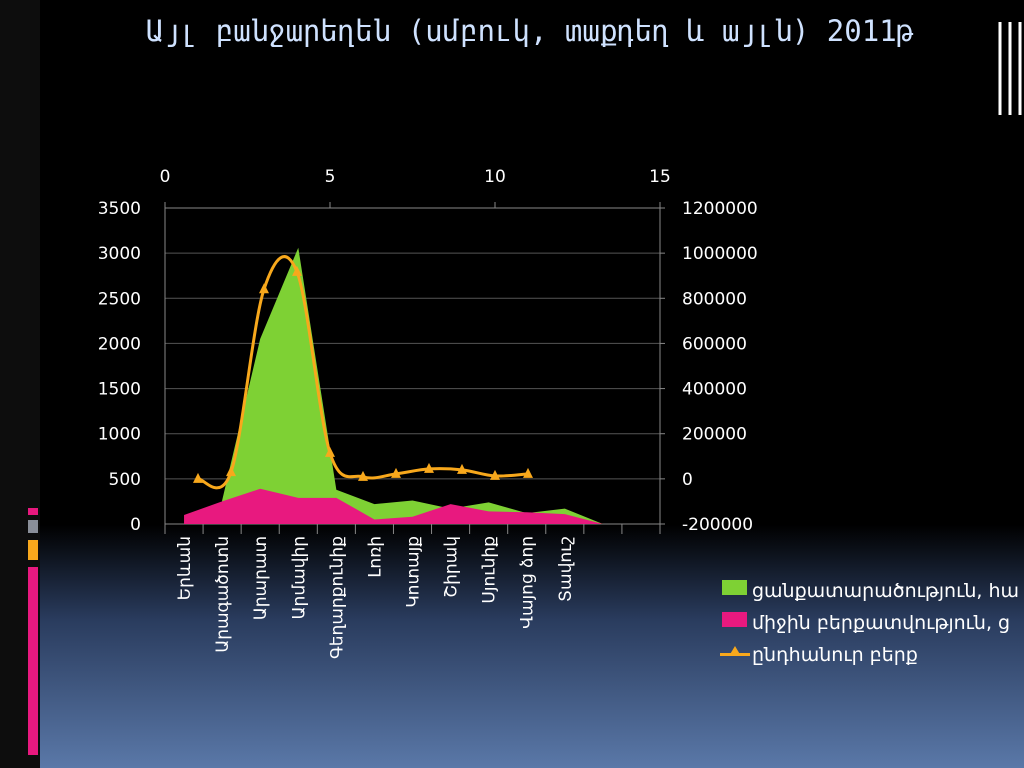 The width and height of the screenshot is (1024, 768). I want to click on x2-tick-label: 10, so click(495, 177).